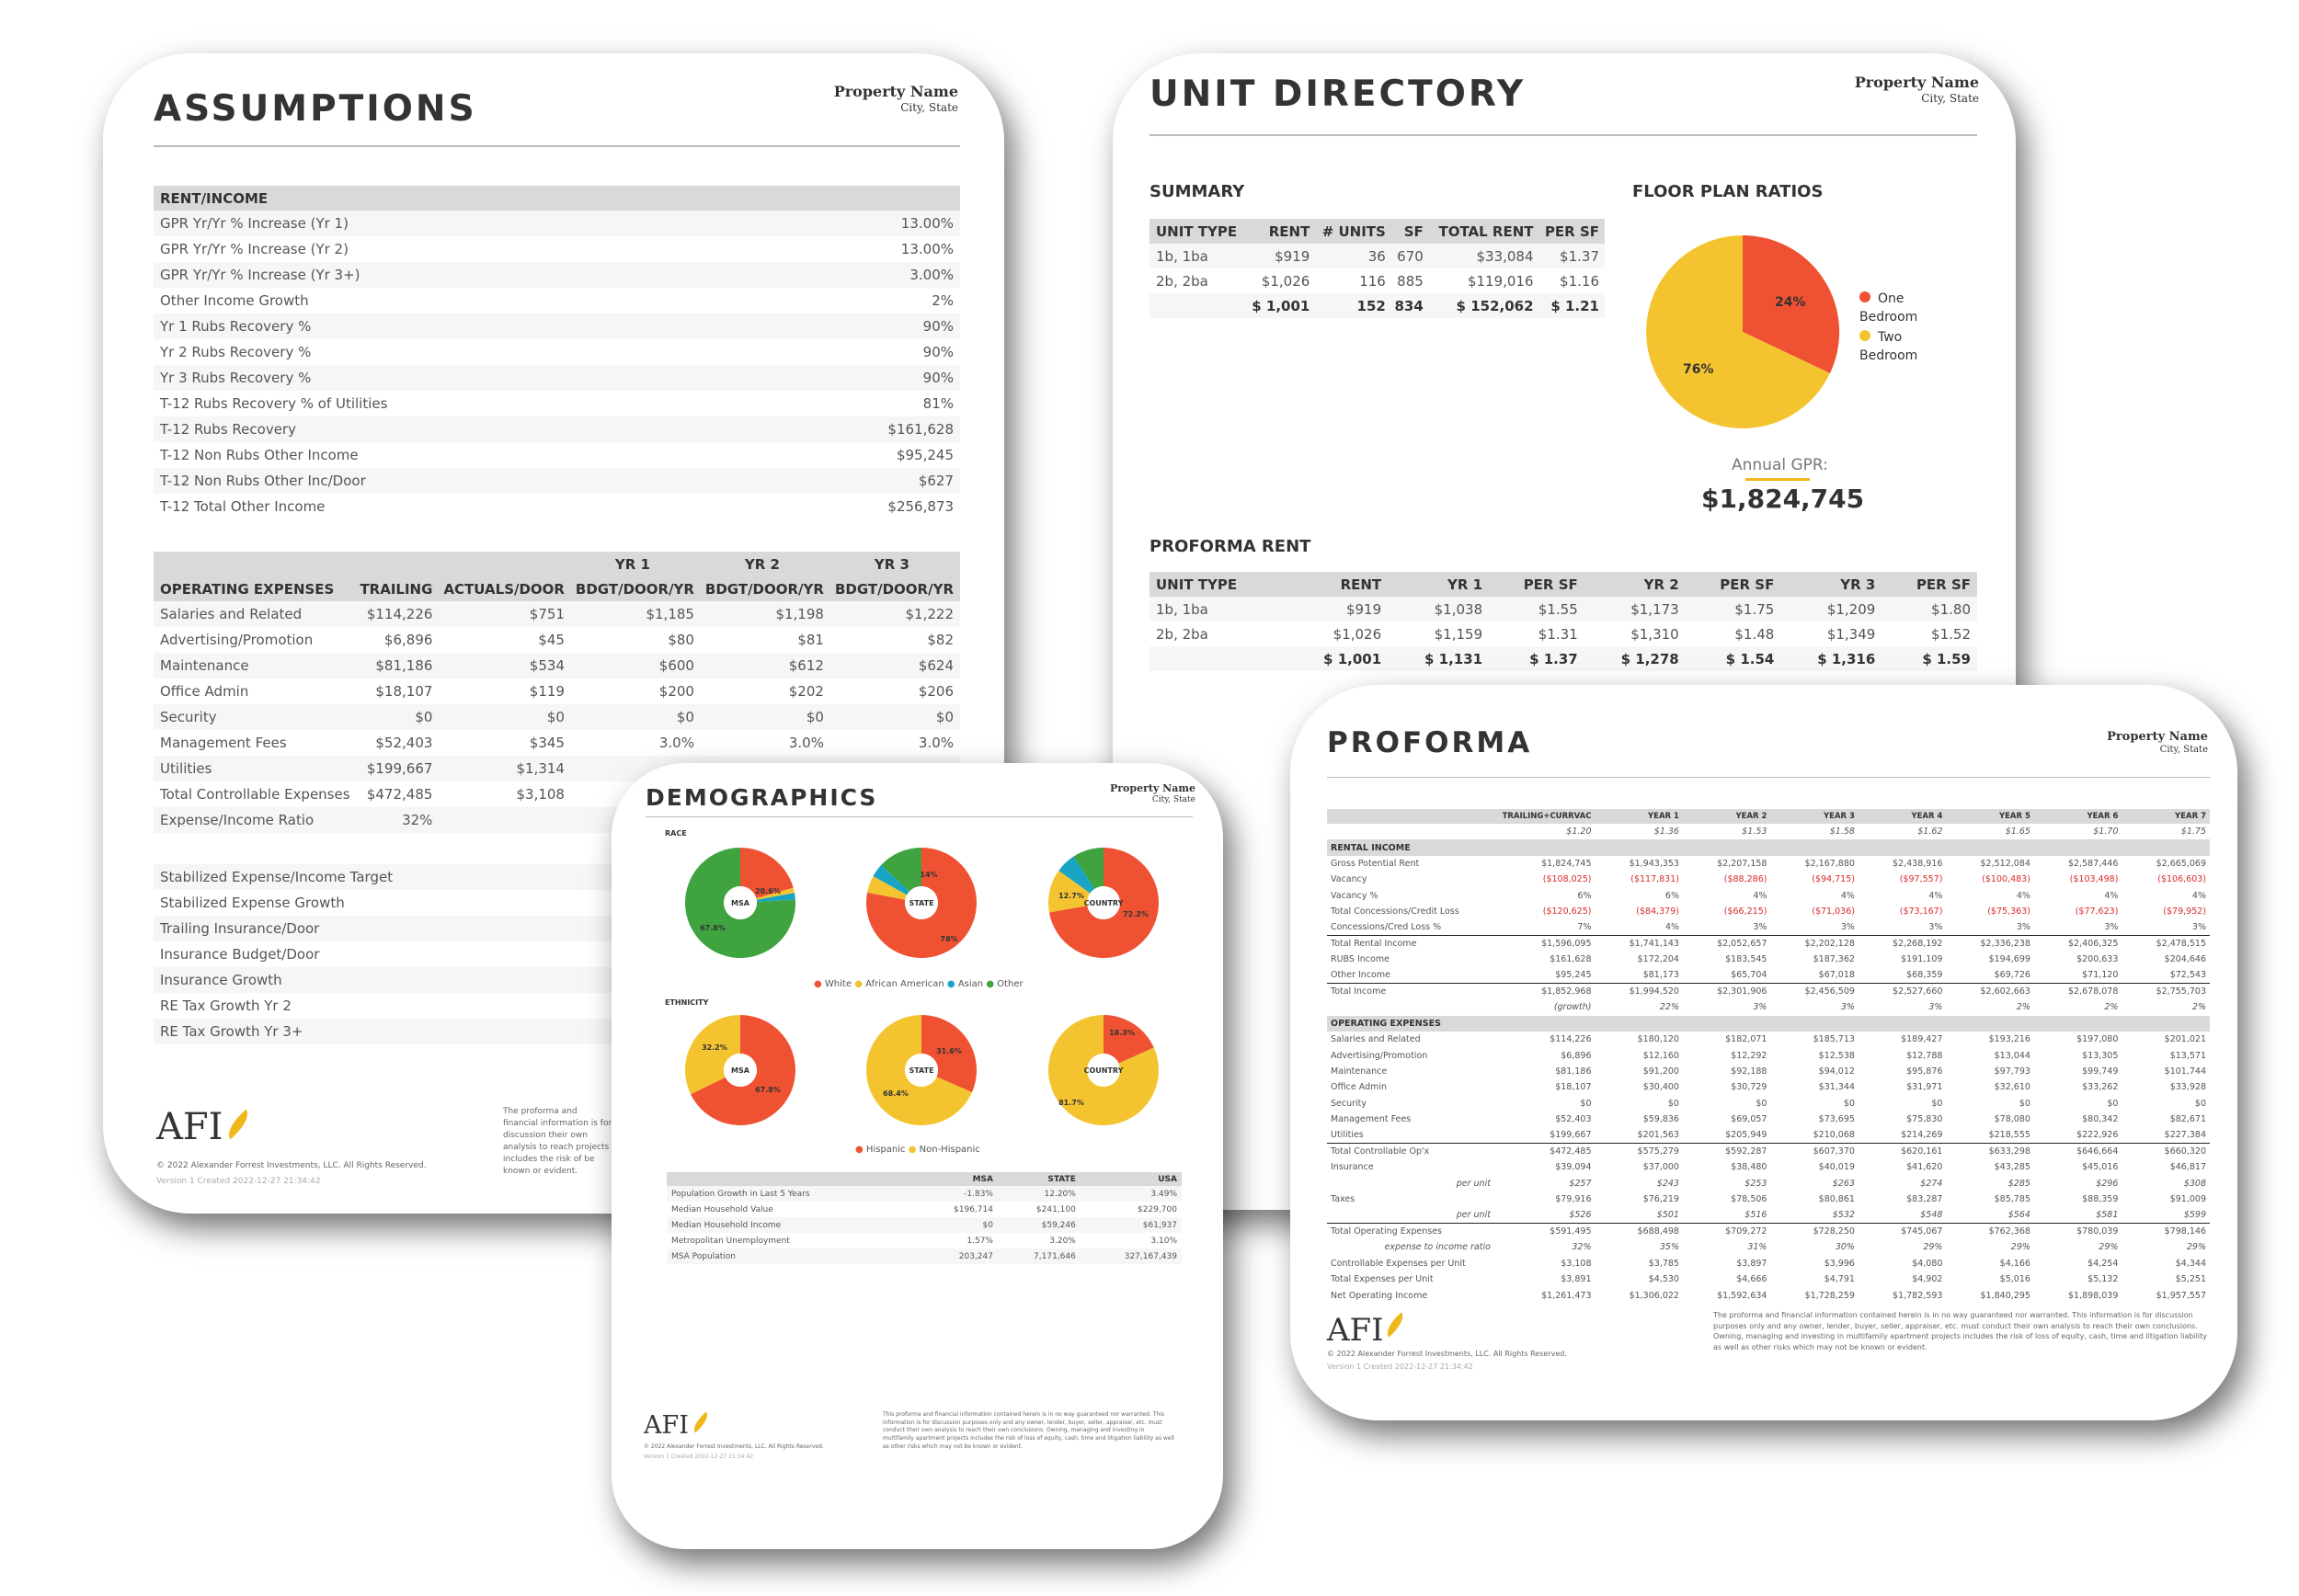 This screenshot has width=2299, height=1596. What do you see at coordinates (1055, 1256) in the screenshot?
I see `table-cell: 7,171,646` at bounding box center [1055, 1256].